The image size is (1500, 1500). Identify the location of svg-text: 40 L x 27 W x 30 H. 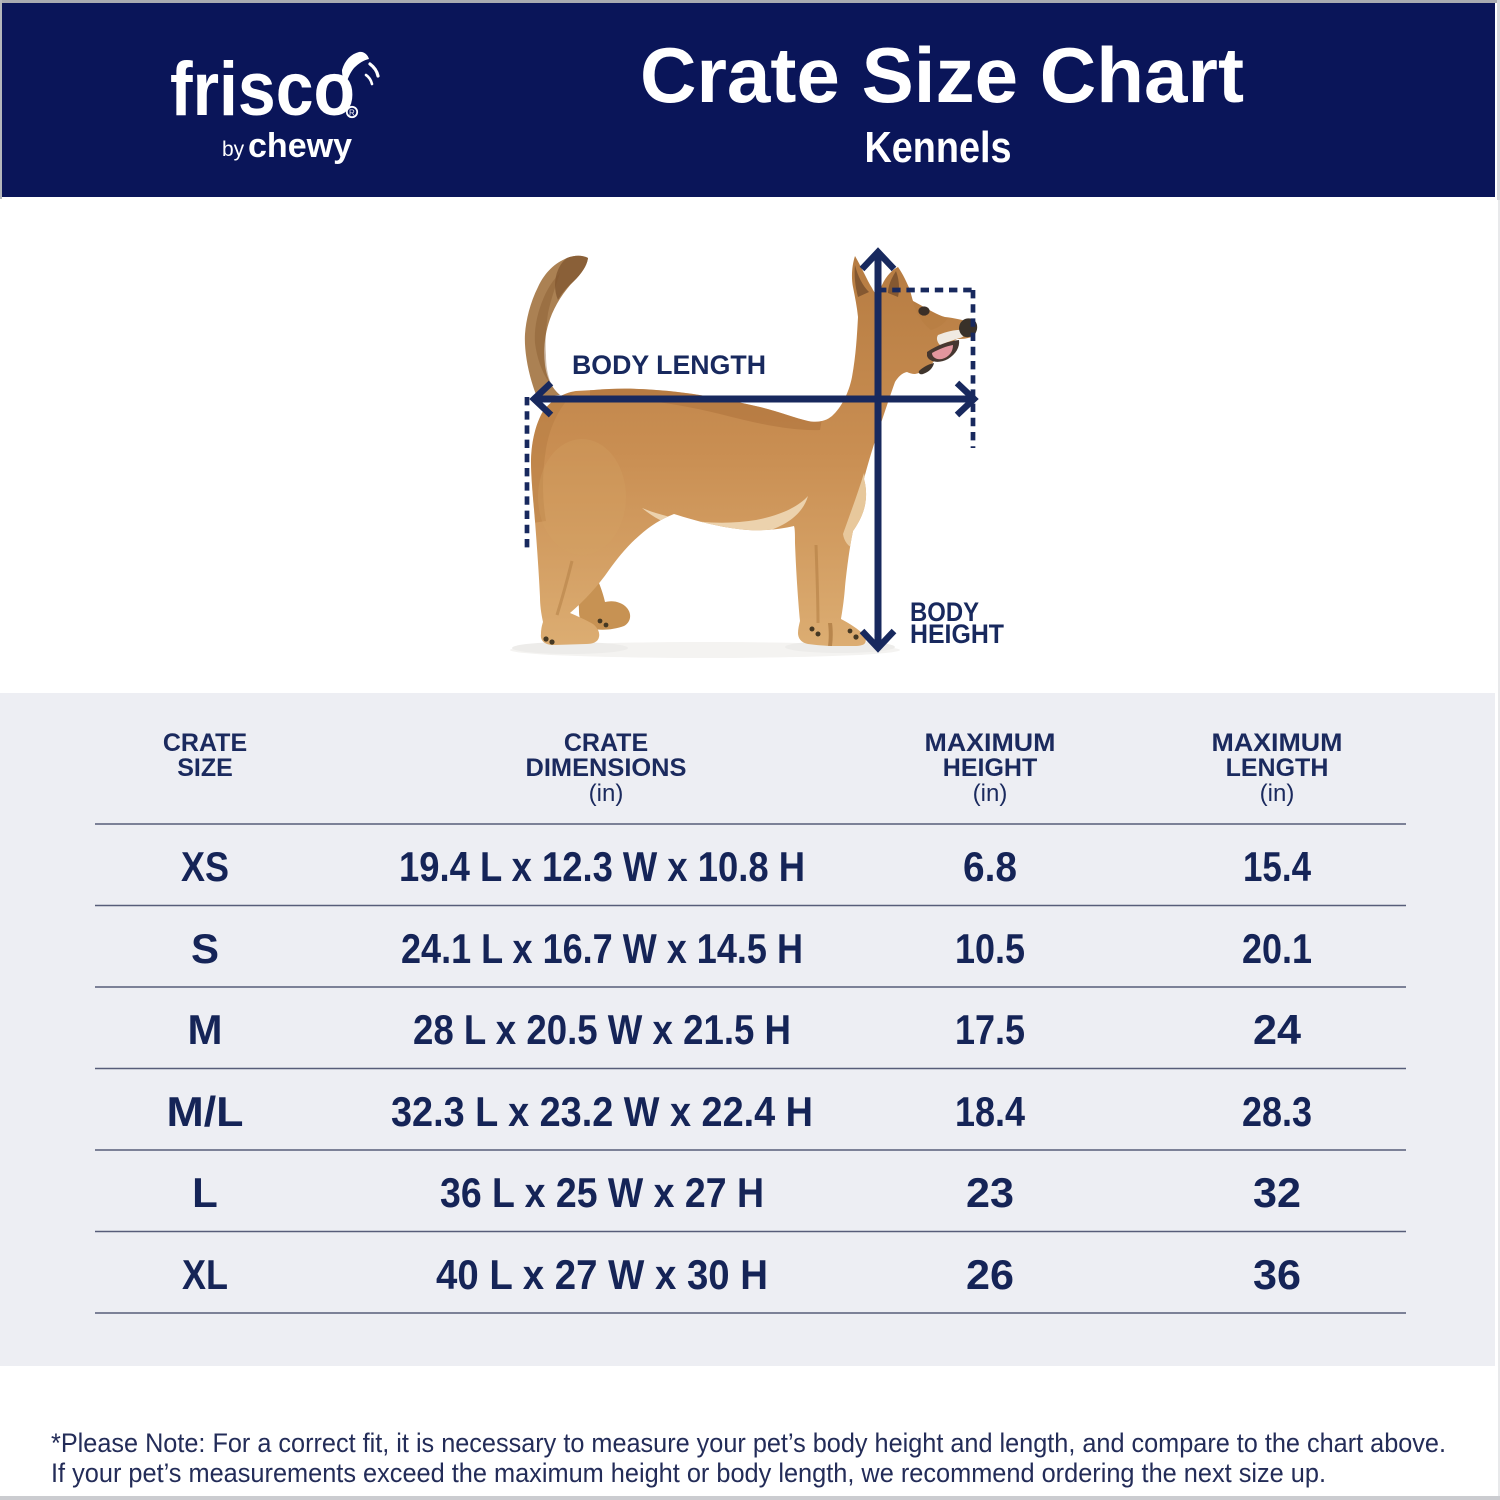
(602, 1274).